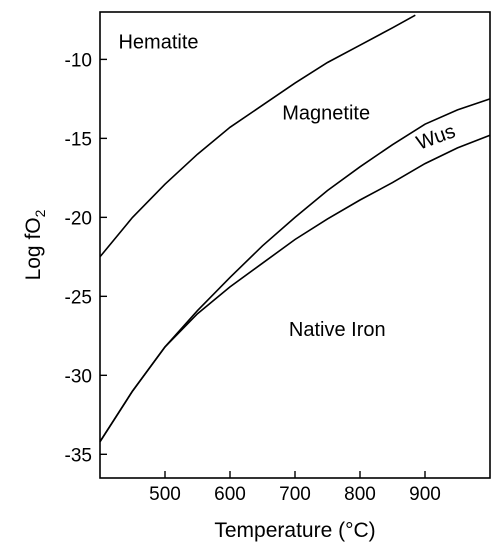 This screenshot has height=550, width=500. I want to click on region-label: Wus, so click(436, 137).